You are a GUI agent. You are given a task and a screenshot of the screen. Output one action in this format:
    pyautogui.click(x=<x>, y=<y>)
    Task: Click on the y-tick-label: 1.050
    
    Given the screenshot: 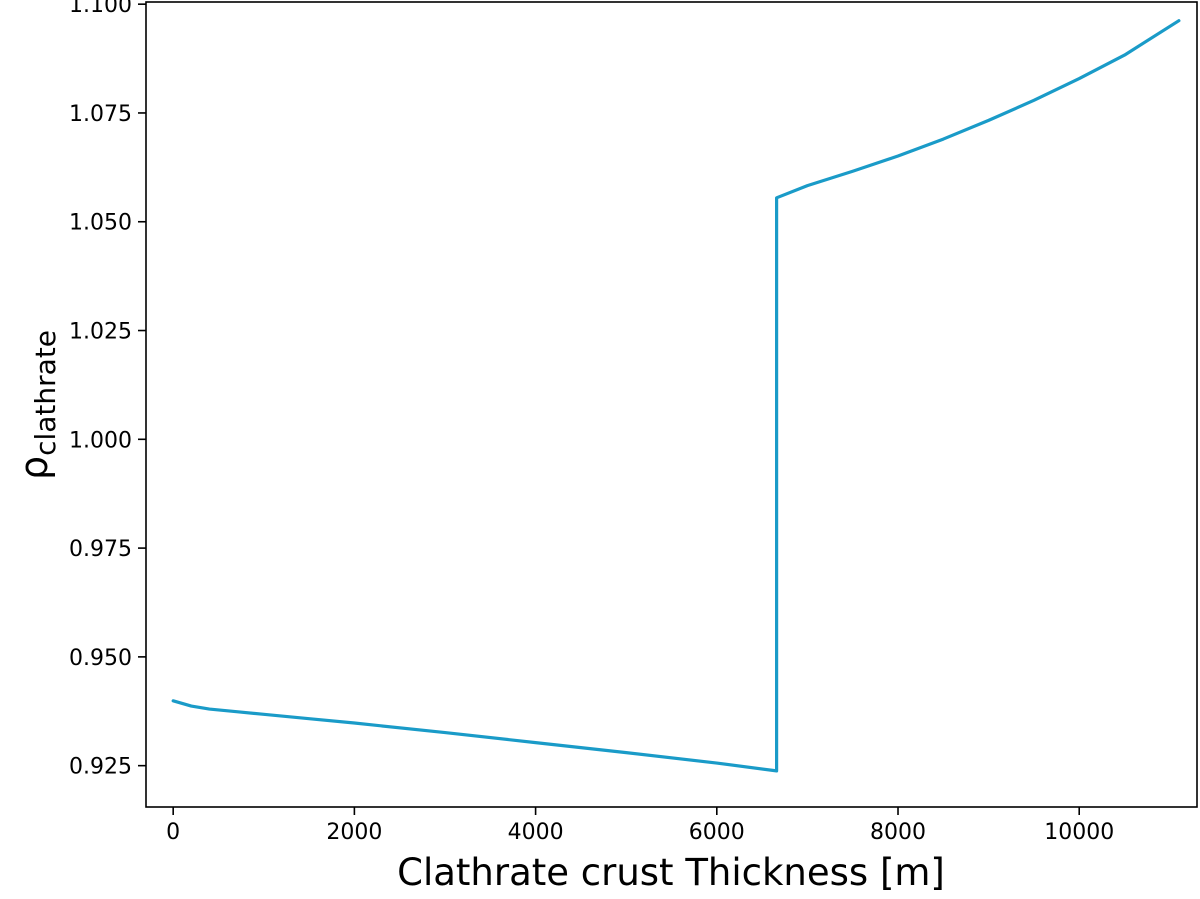 What is the action you would take?
    pyautogui.click(x=100, y=223)
    